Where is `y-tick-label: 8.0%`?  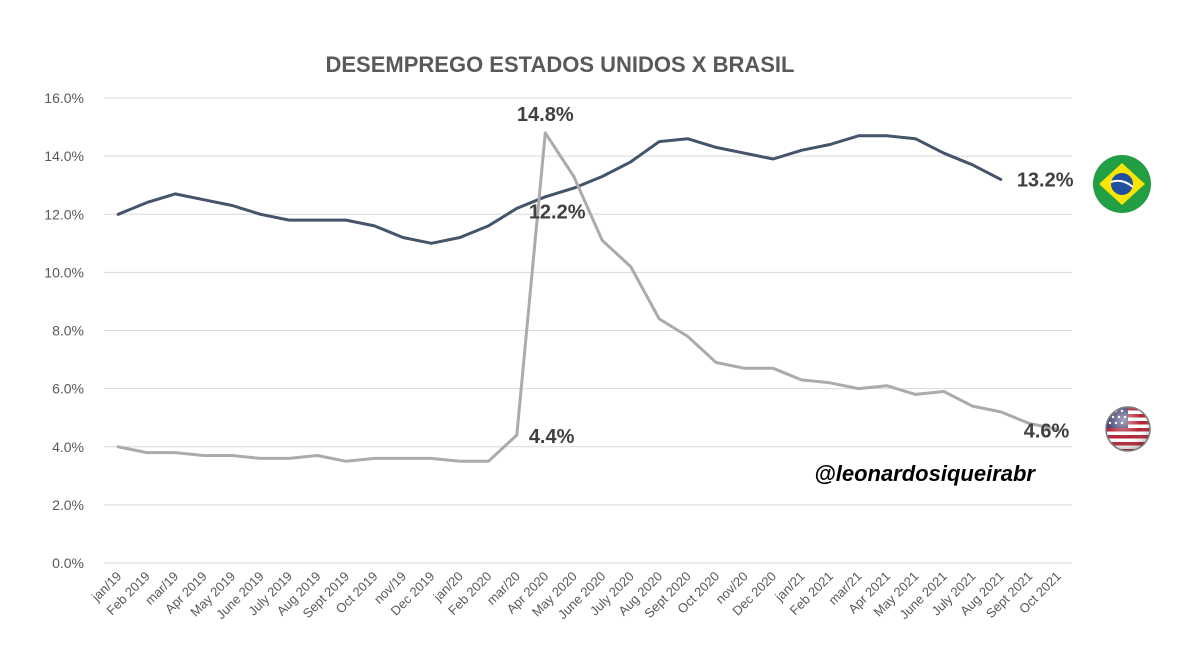 y-tick-label: 8.0% is located at coordinates (68, 331).